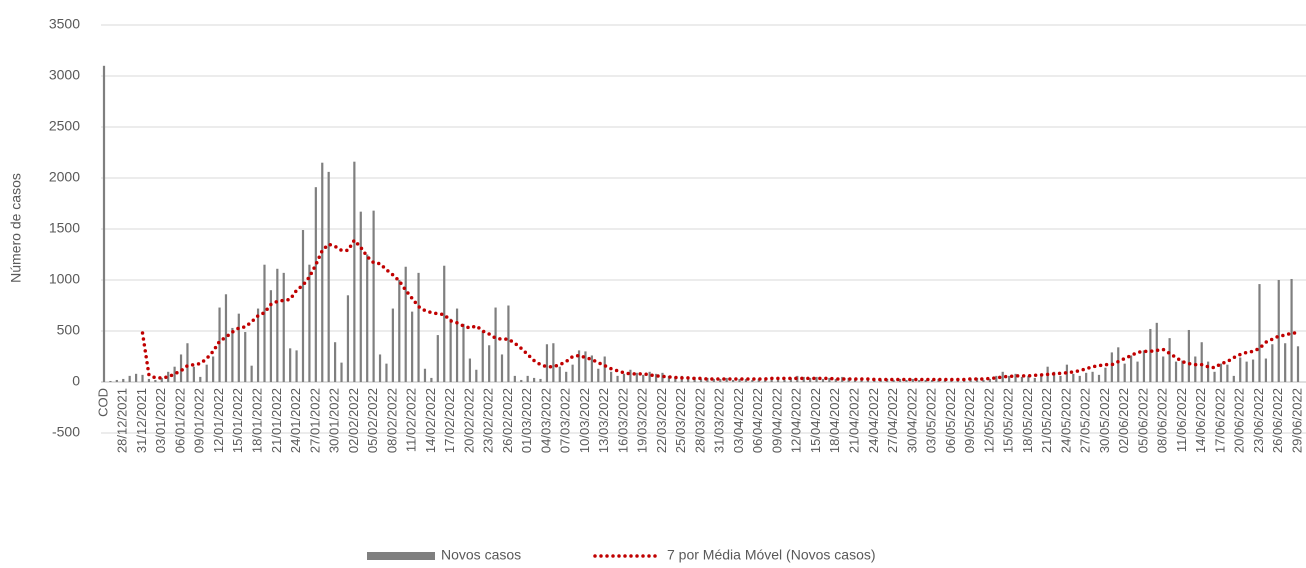 The width and height of the screenshot is (1306, 568). I want to click on legend-label: Novos casos, so click(481, 555).